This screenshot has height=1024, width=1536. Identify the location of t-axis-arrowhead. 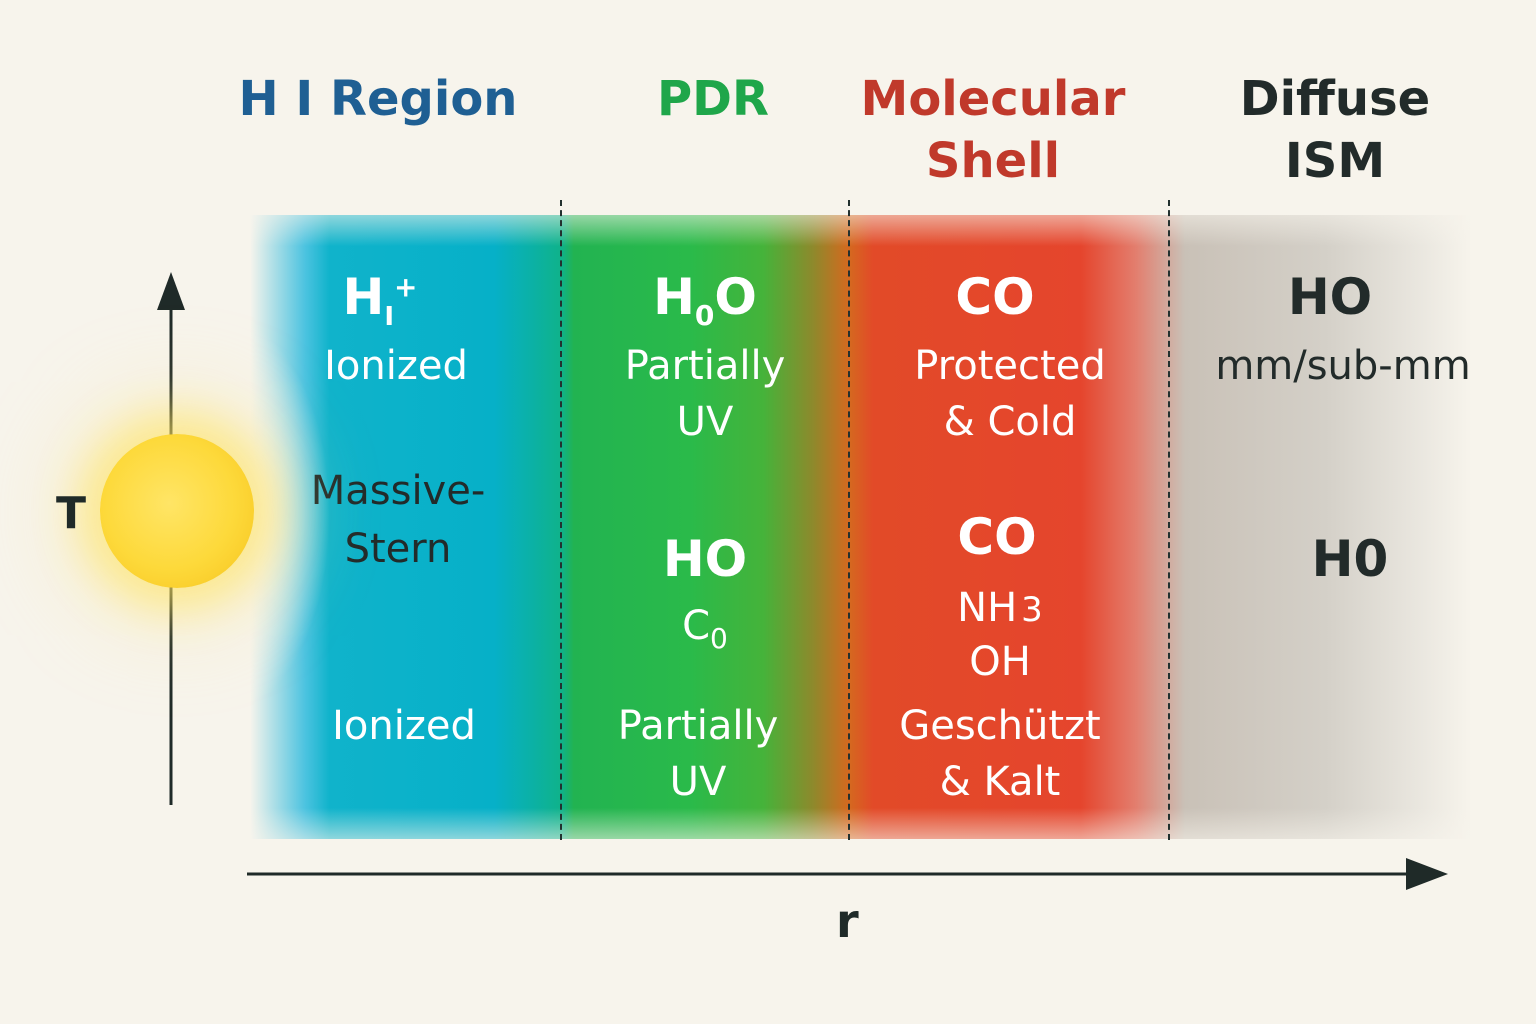
(171, 291).